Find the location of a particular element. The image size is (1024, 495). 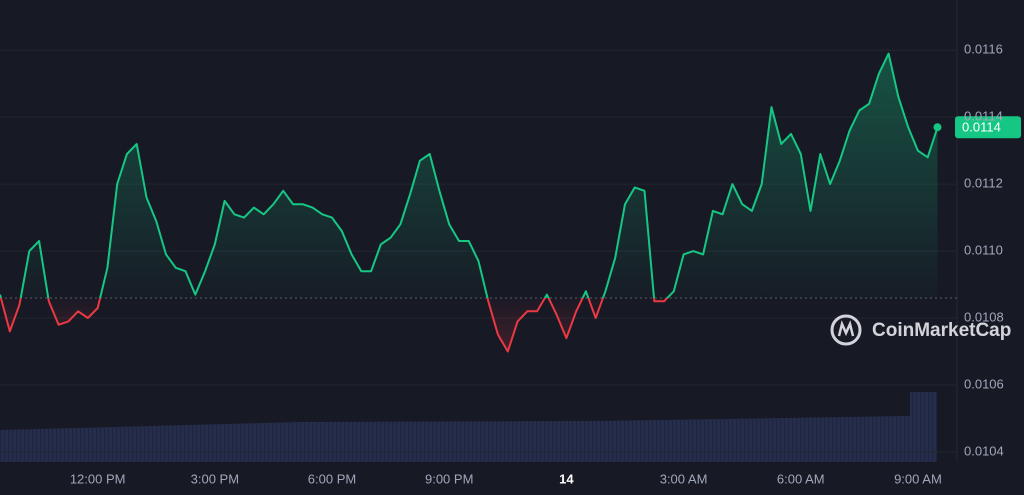

y-tick-label: 0.0108 is located at coordinates (984, 316).